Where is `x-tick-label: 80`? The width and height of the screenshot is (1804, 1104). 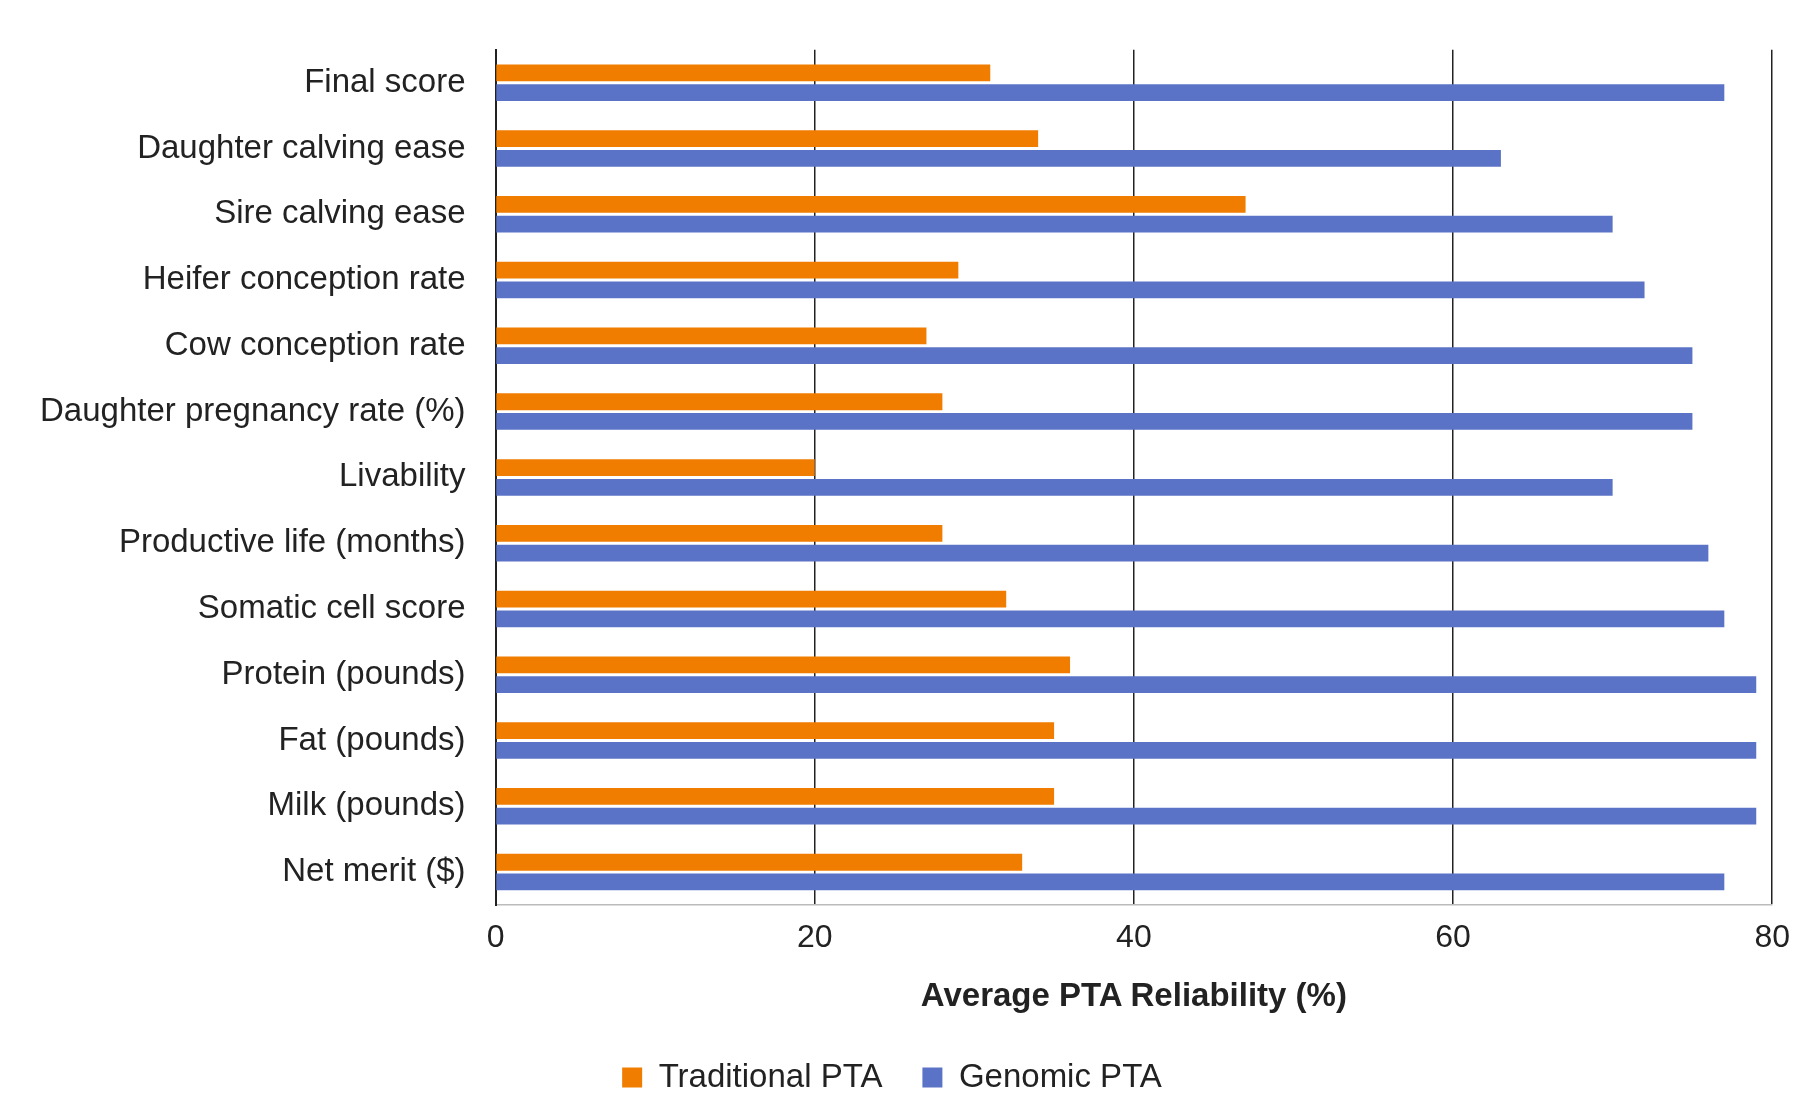
x-tick-label: 80 is located at coordinates (1772, 936).